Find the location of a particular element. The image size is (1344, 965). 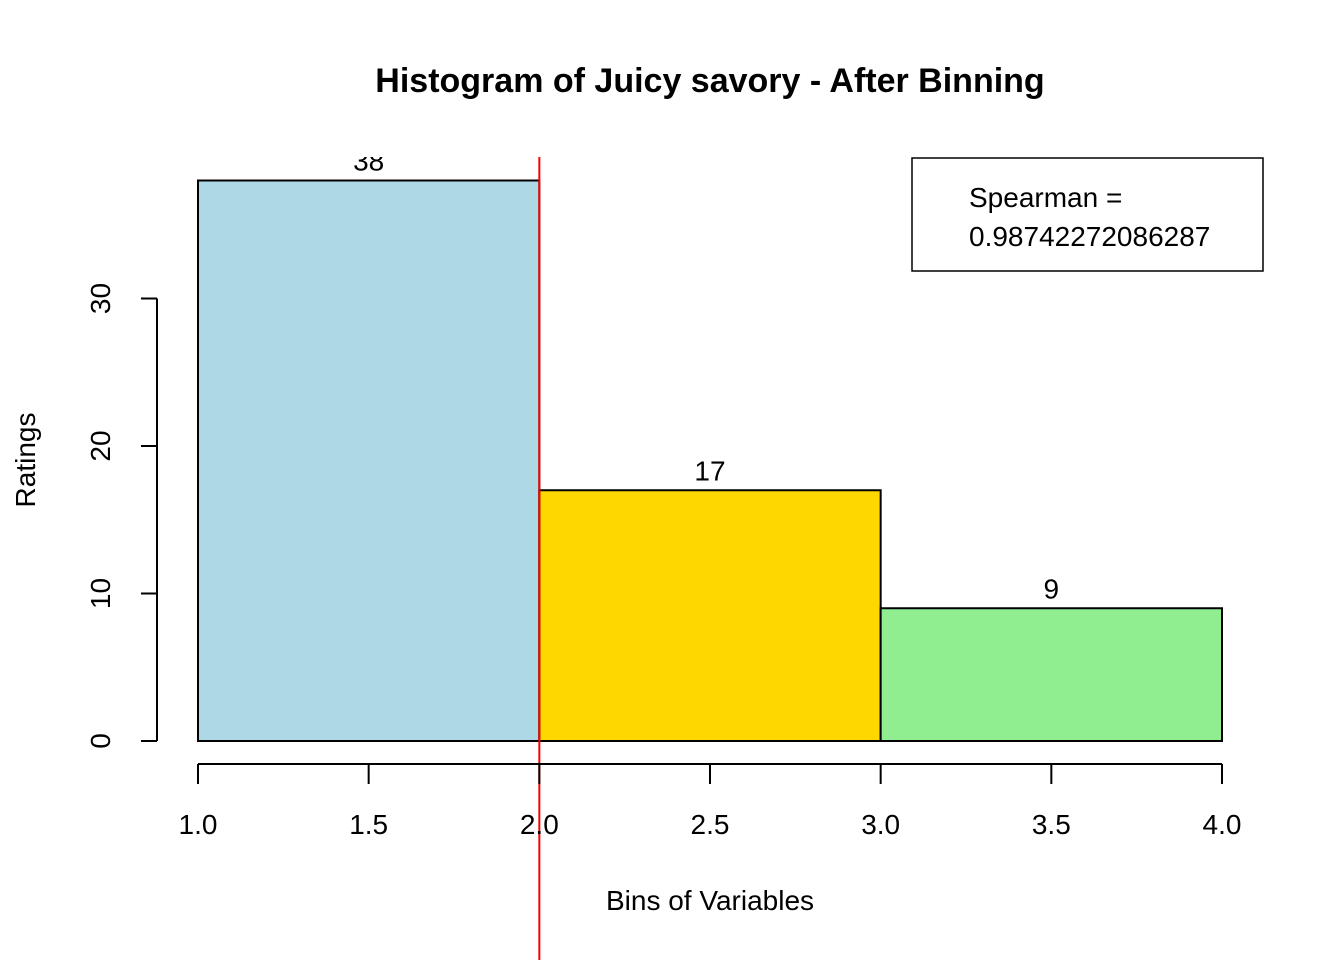

x-axis: 1.0 1.5 2.0 2.5 3.0 3.5 4.0 is located at coordinates (710, 801).